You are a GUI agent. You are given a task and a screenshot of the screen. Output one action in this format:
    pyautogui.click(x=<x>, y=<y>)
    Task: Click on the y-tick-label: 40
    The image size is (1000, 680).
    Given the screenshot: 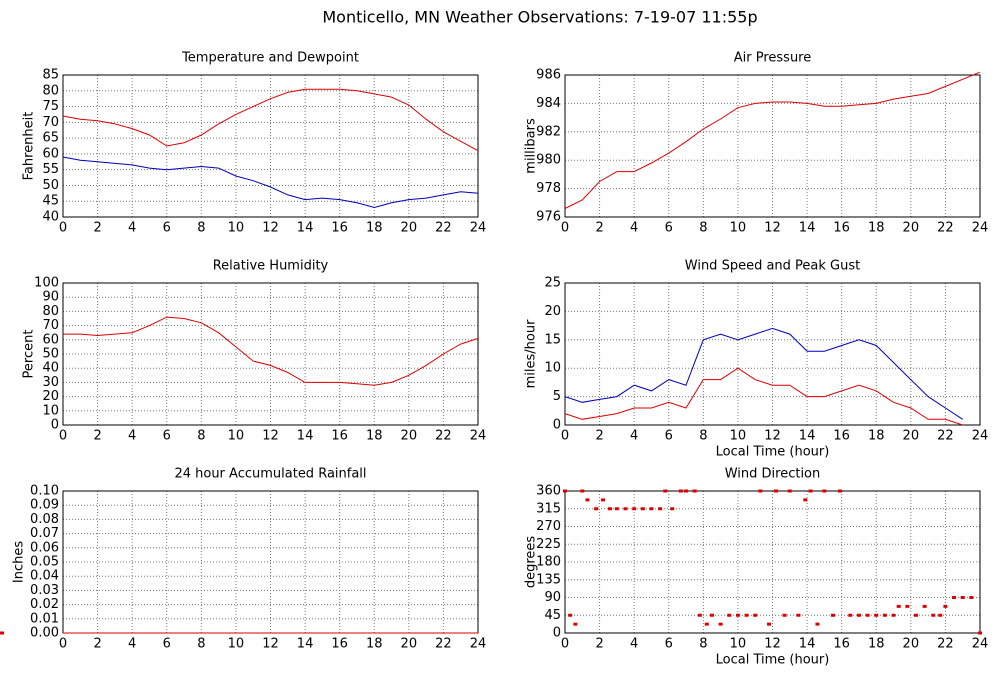 What is the action you would take?
    pyautogui.click(x=50, y=217)
    